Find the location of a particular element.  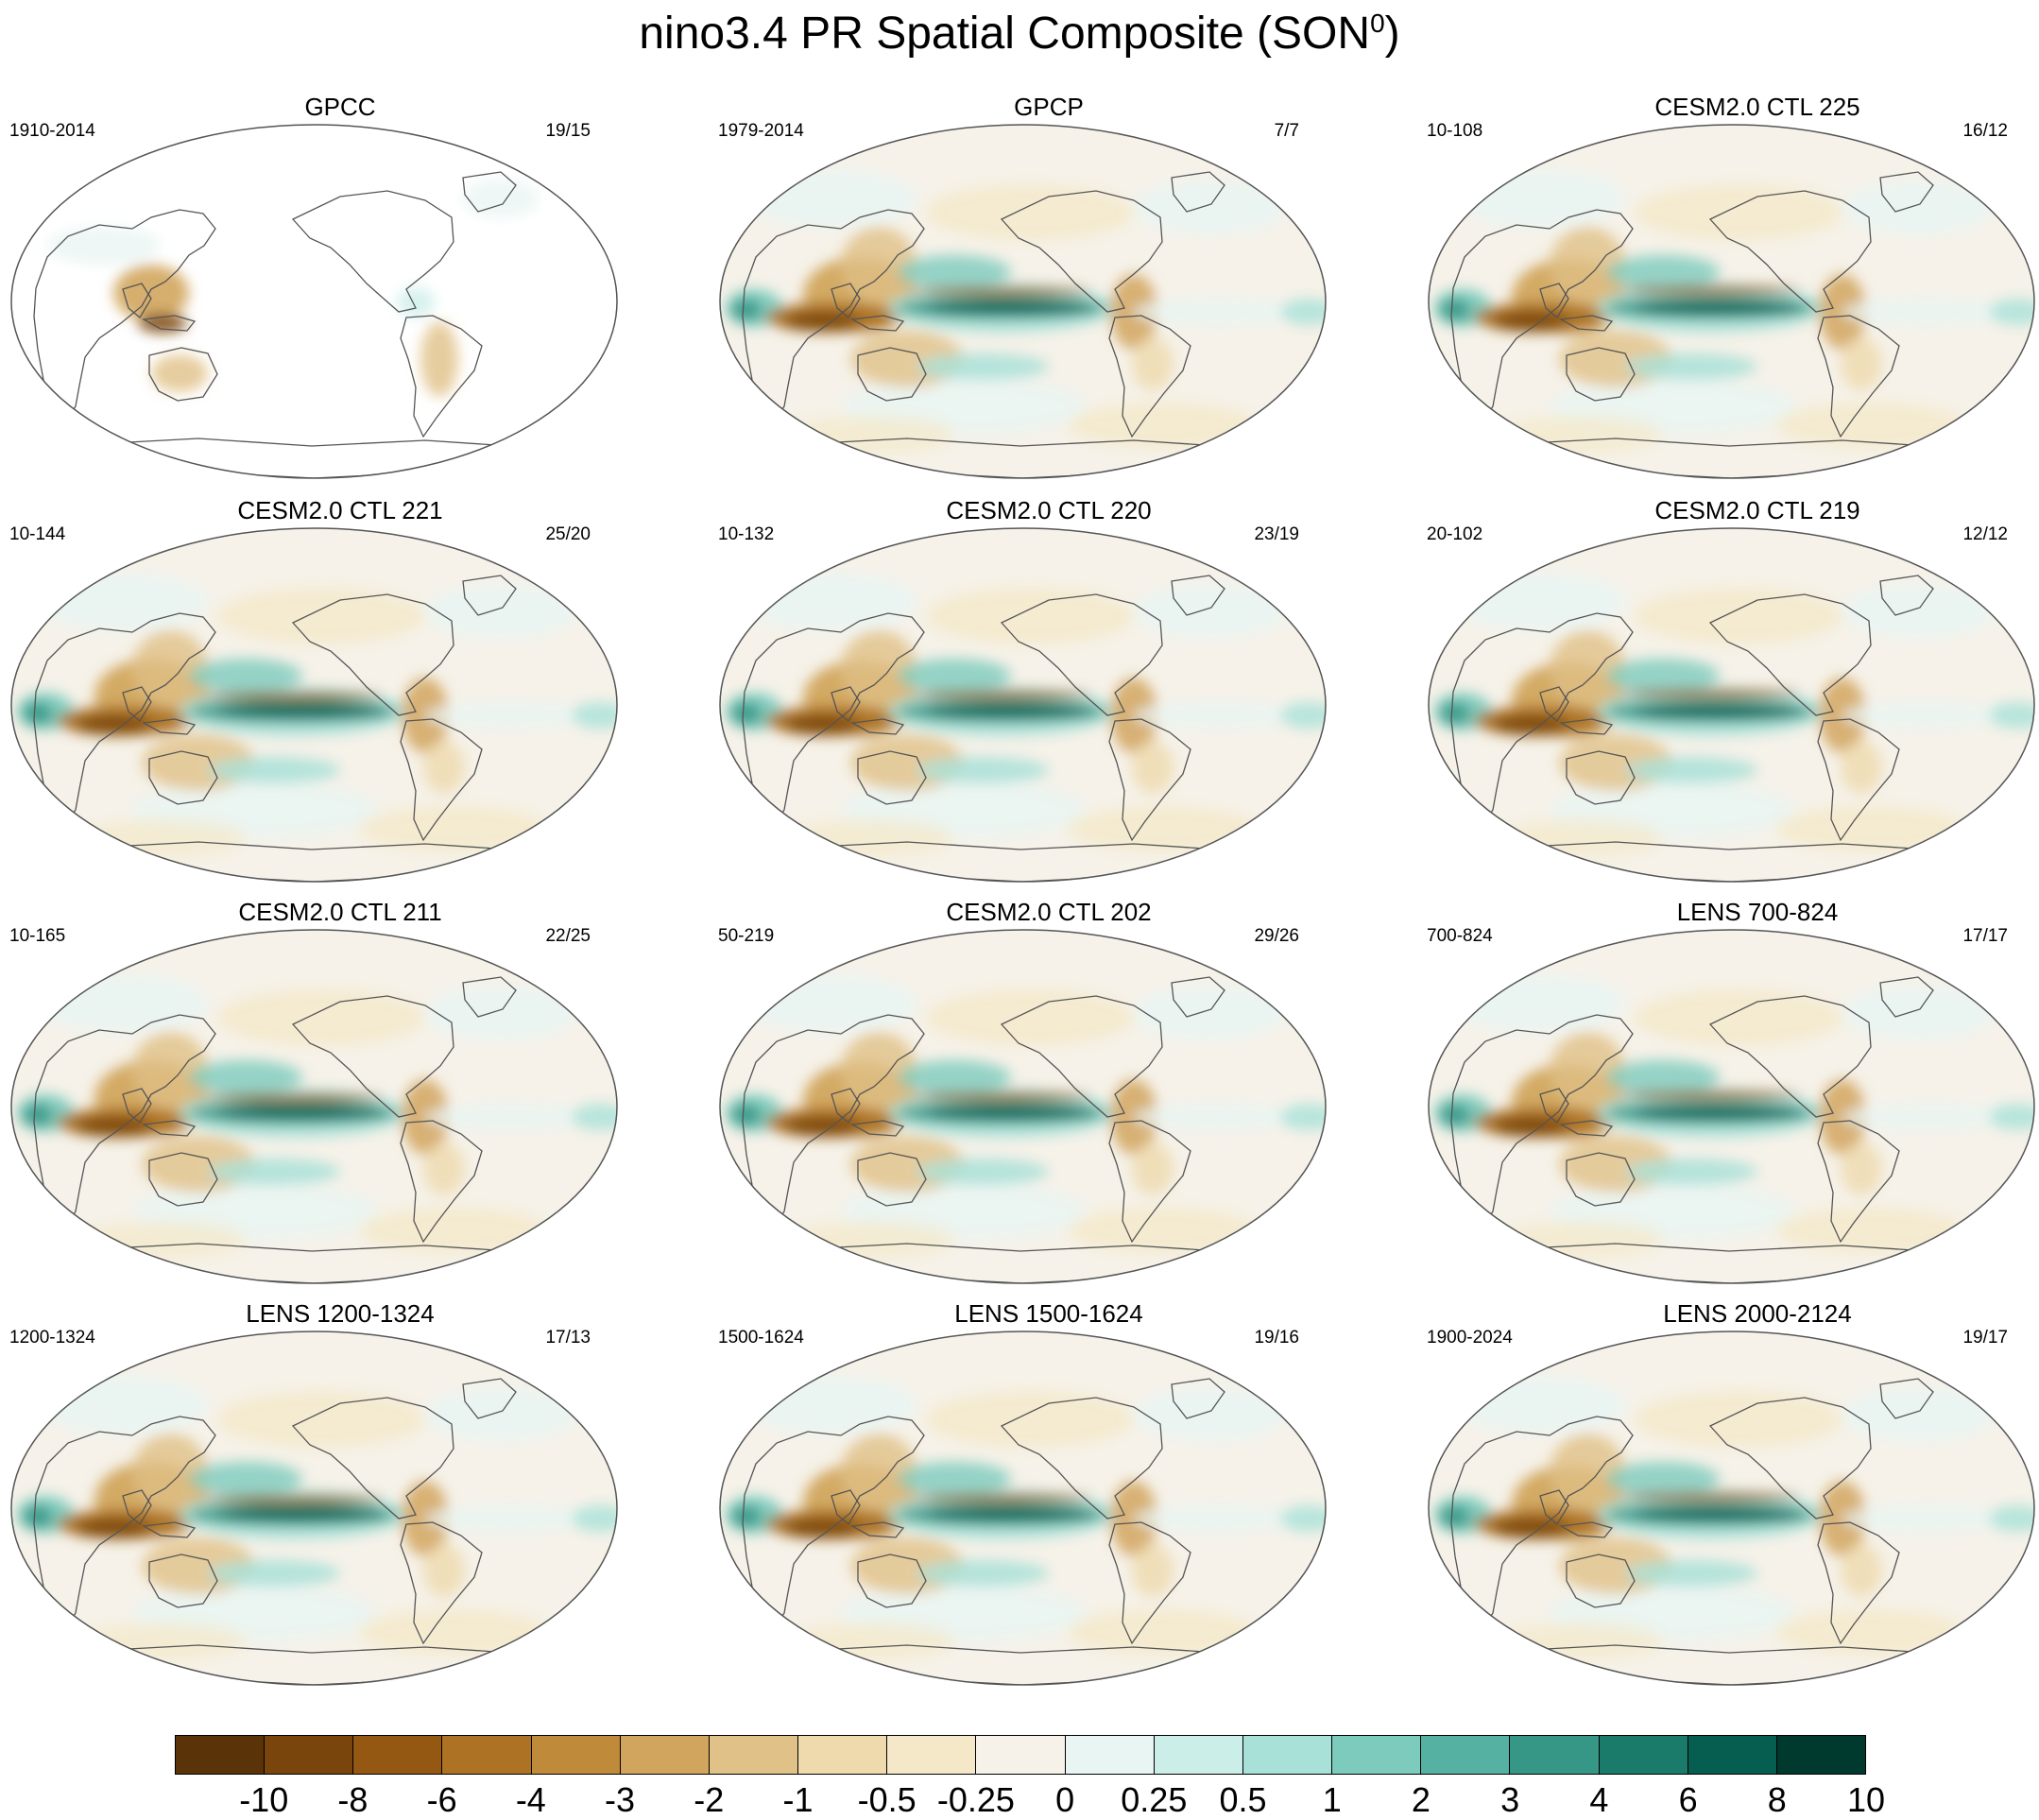

map-panel: LENS 700-824 700-824 17/17 is located at coordinates (1728, 1096).